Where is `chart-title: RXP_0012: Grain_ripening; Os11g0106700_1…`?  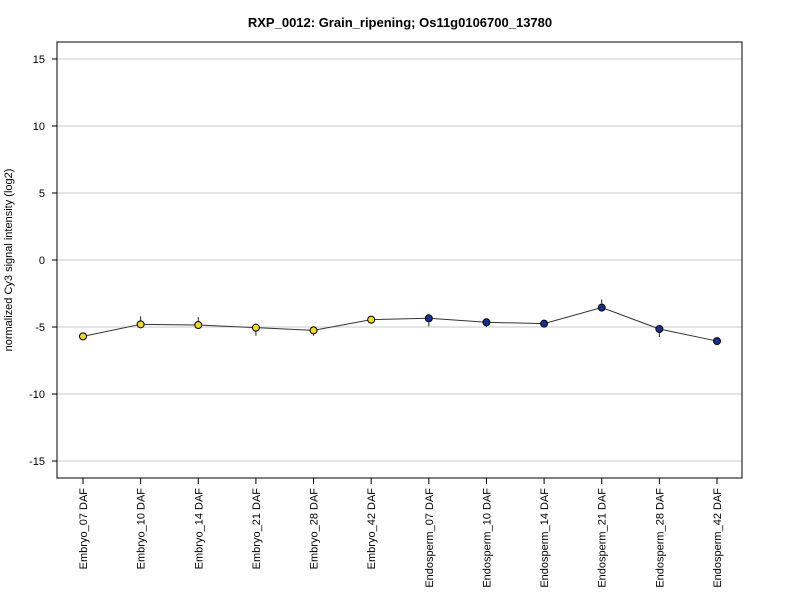
chart-title: RXP_0012: Grain_ripening; Os11g0106700_1… is located at coordinates (400, 22).